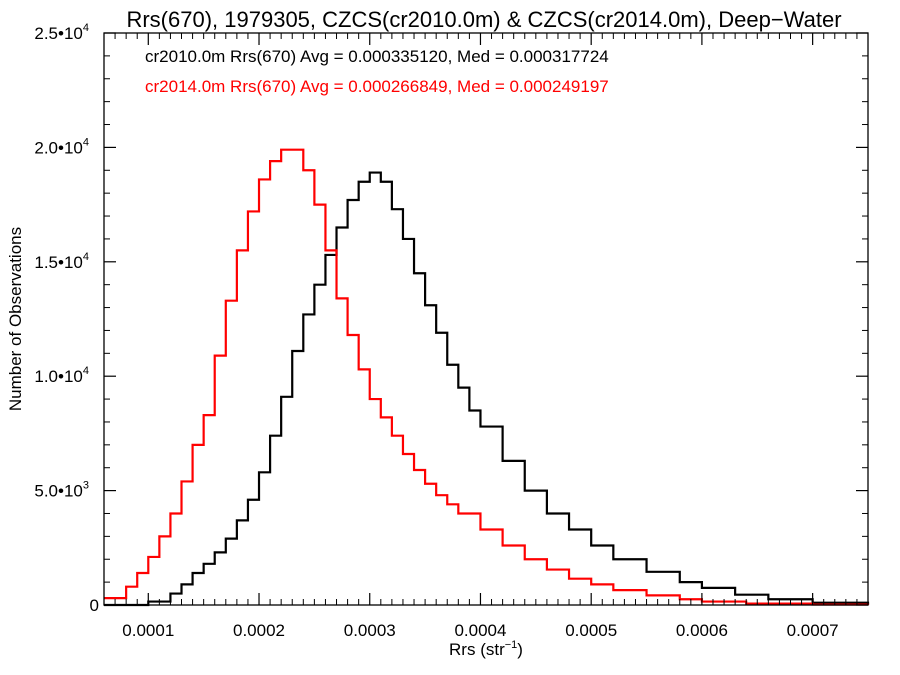  What do you see at coordinates (702, 630) in the screenshot?
I see `x-tick-label: 0.0006` at bounding box center [702, 630].